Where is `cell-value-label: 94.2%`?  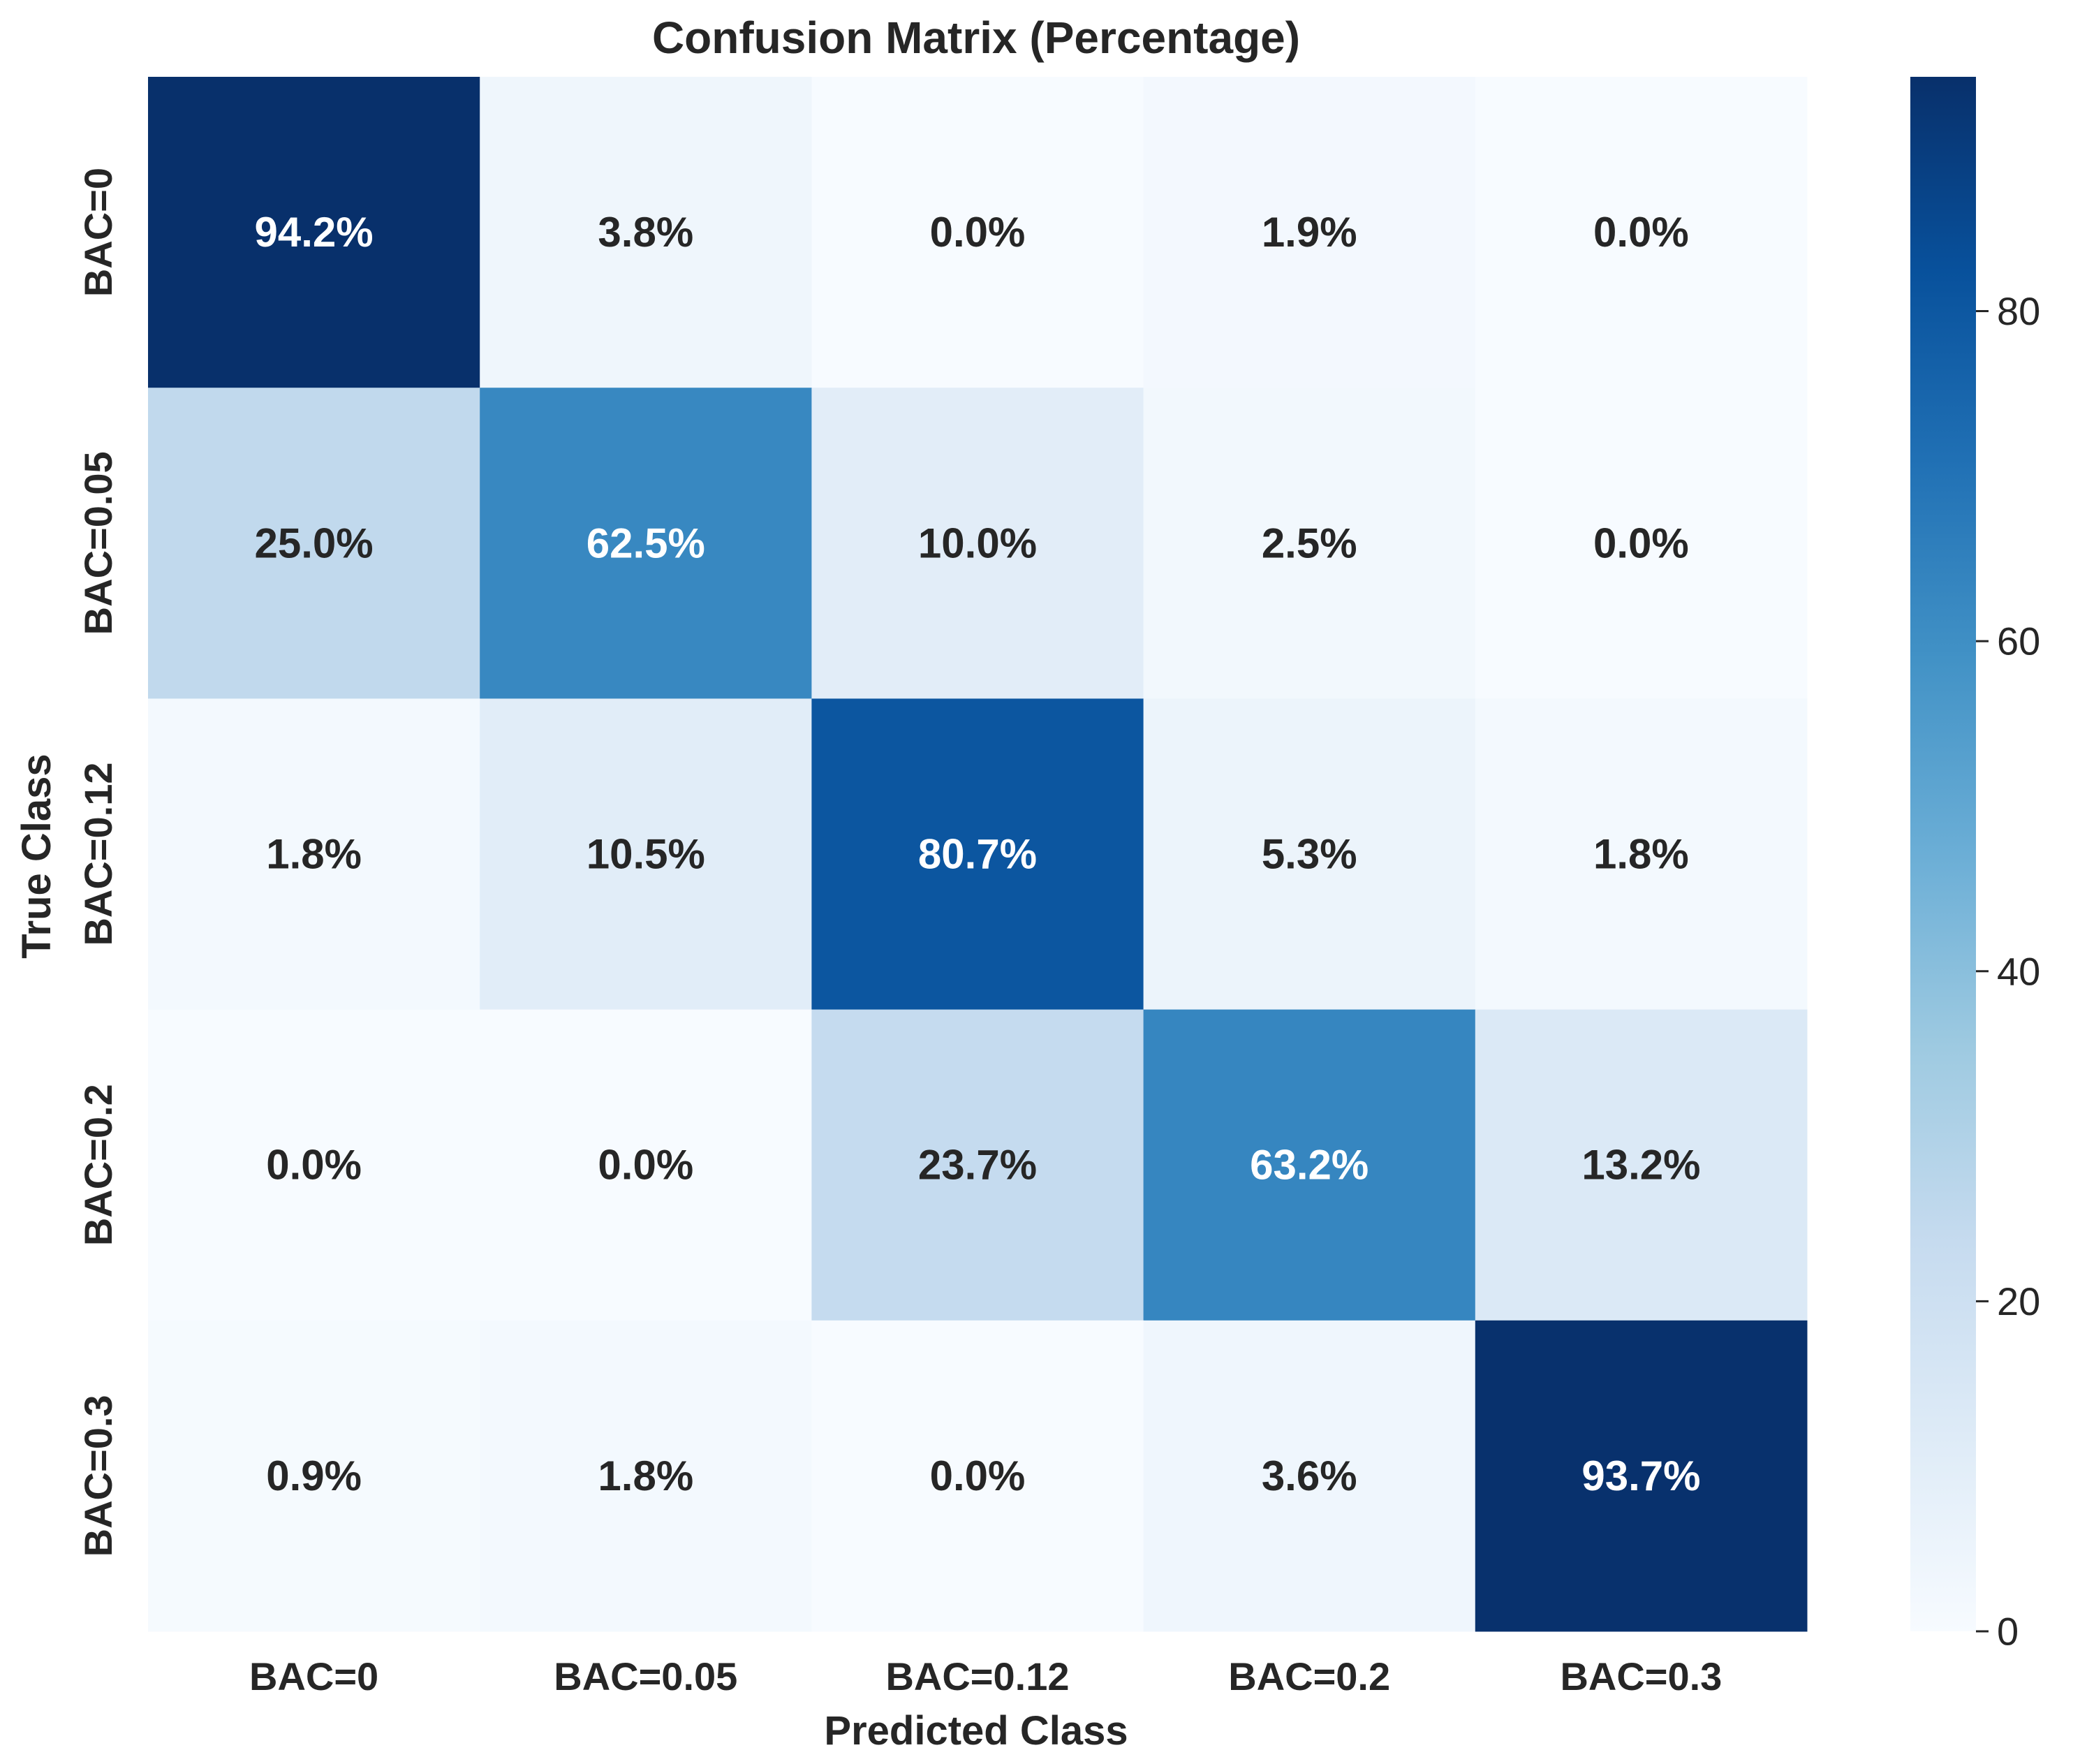 cell-value-label: 94.2% is located at coordinates (314, 232).